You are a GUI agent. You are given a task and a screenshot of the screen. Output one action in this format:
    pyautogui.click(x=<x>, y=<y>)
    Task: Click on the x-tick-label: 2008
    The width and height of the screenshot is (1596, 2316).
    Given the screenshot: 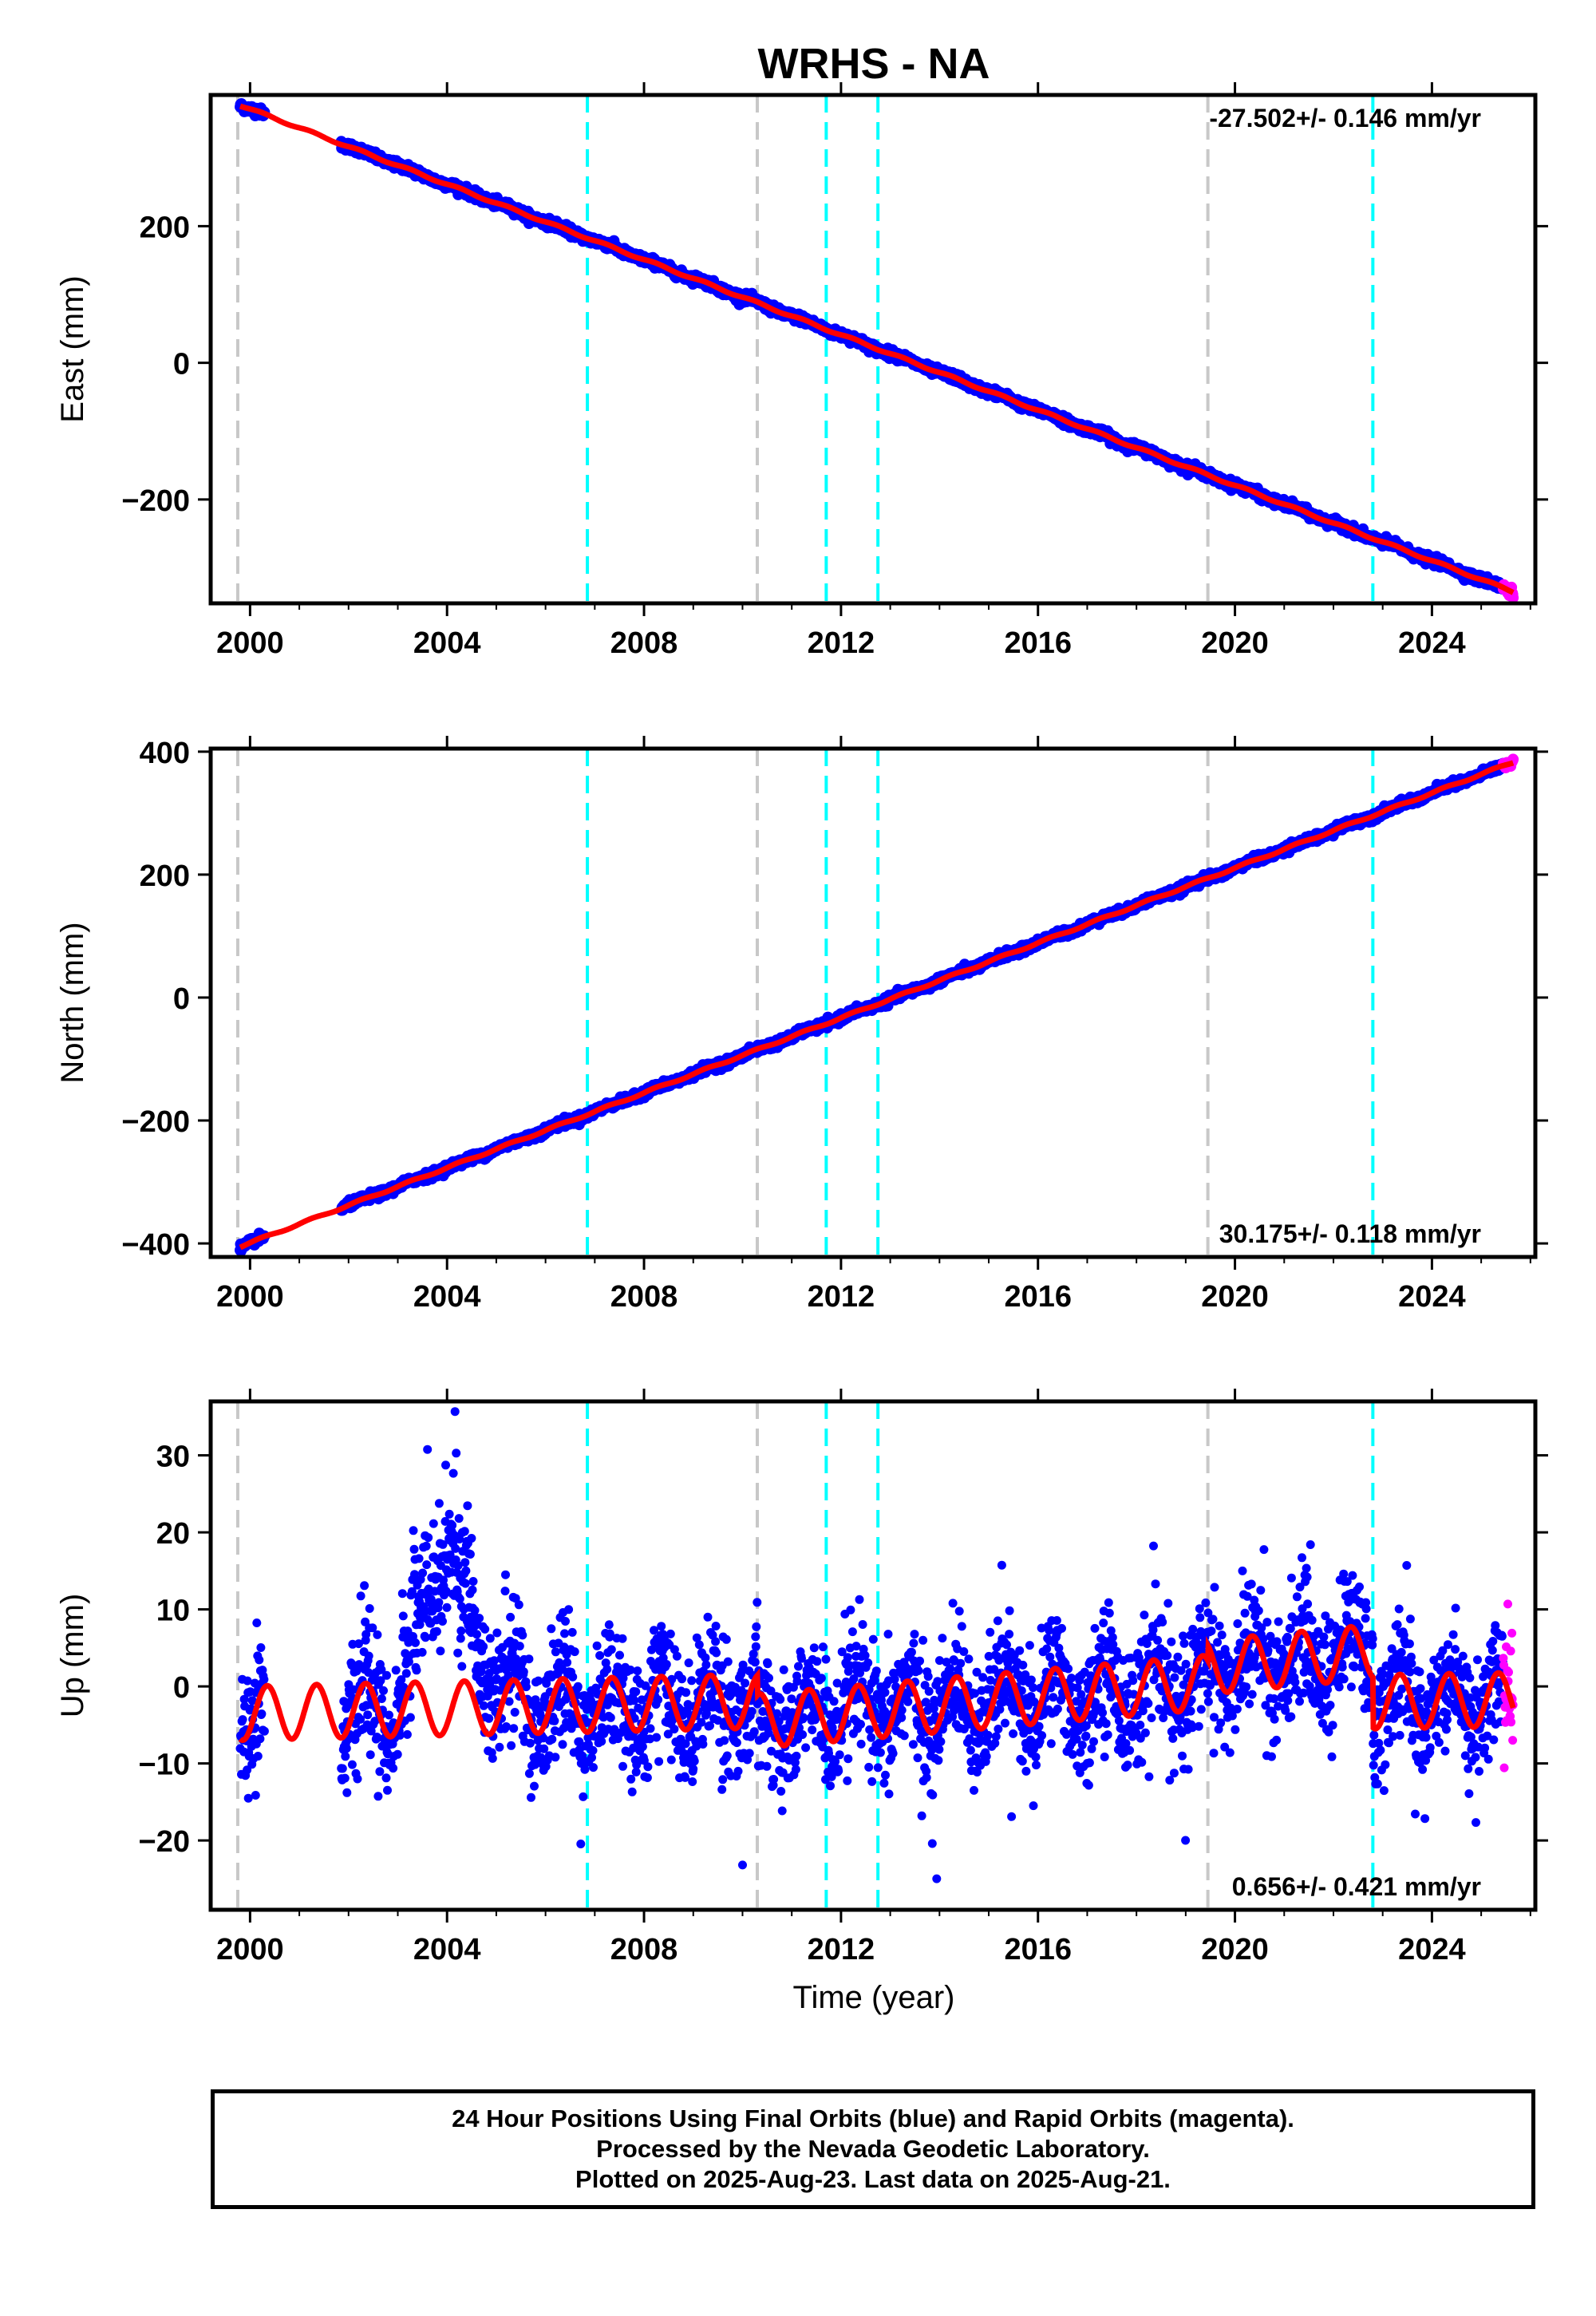 What is the action you would take?
    pyautogui.click(x=644, y=643)
    